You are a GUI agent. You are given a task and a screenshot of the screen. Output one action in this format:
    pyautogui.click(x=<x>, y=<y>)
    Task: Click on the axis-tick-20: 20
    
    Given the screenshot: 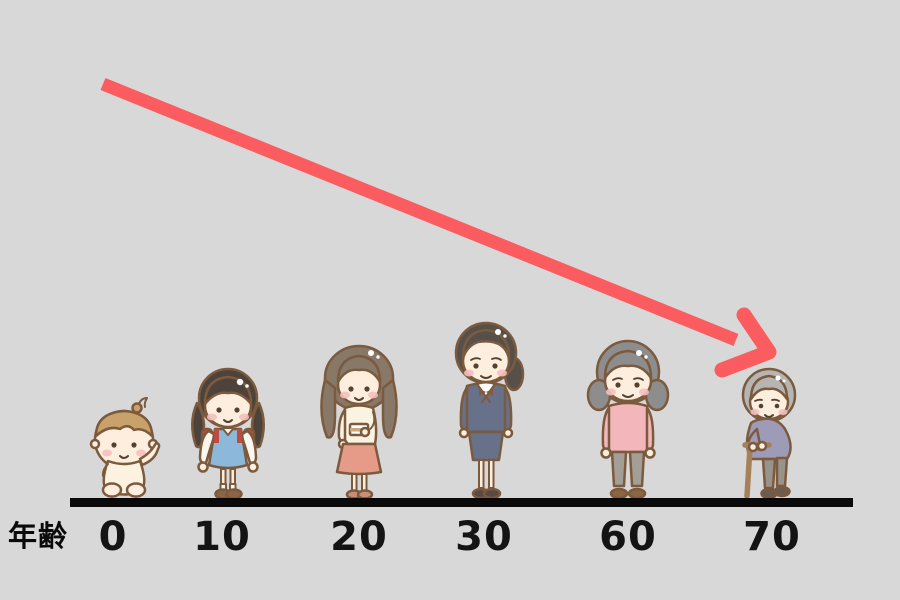 What is the action you would take?
    pyautogui.click(x=359, y=537)
    